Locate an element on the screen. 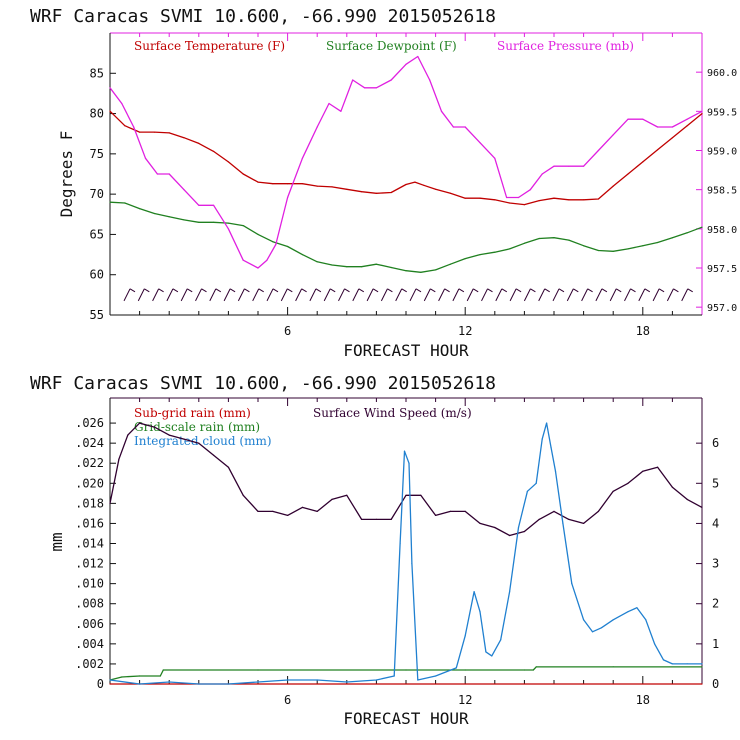 This screenshot has width=740, height=740. legend-entry: Surface Pressure (mb) is located at coordinates (565, 46).